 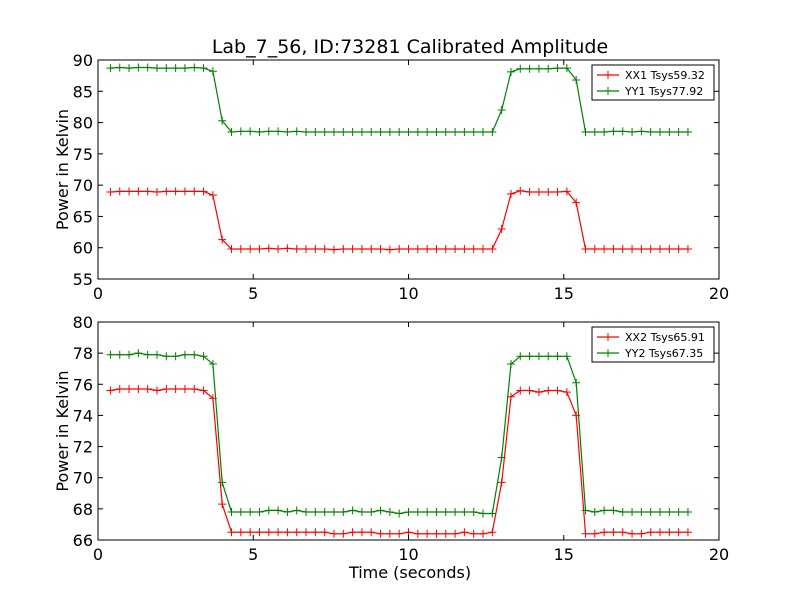 I want to click on legend-label: YY1 Tsys77.92, so click(x=663, y=91).